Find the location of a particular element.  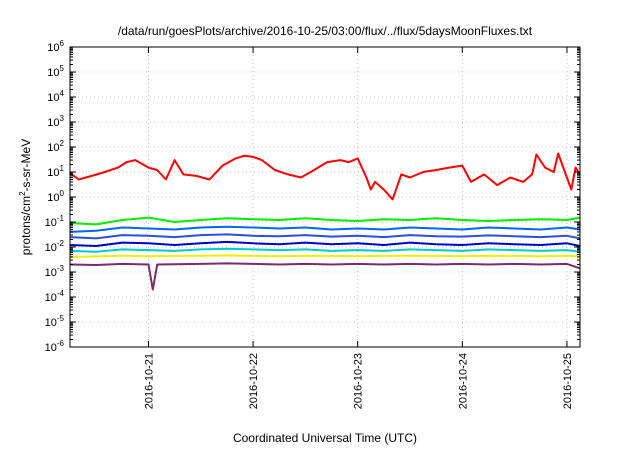

y-tick-label-exponent: 1 is located at coordinates (62, 168).